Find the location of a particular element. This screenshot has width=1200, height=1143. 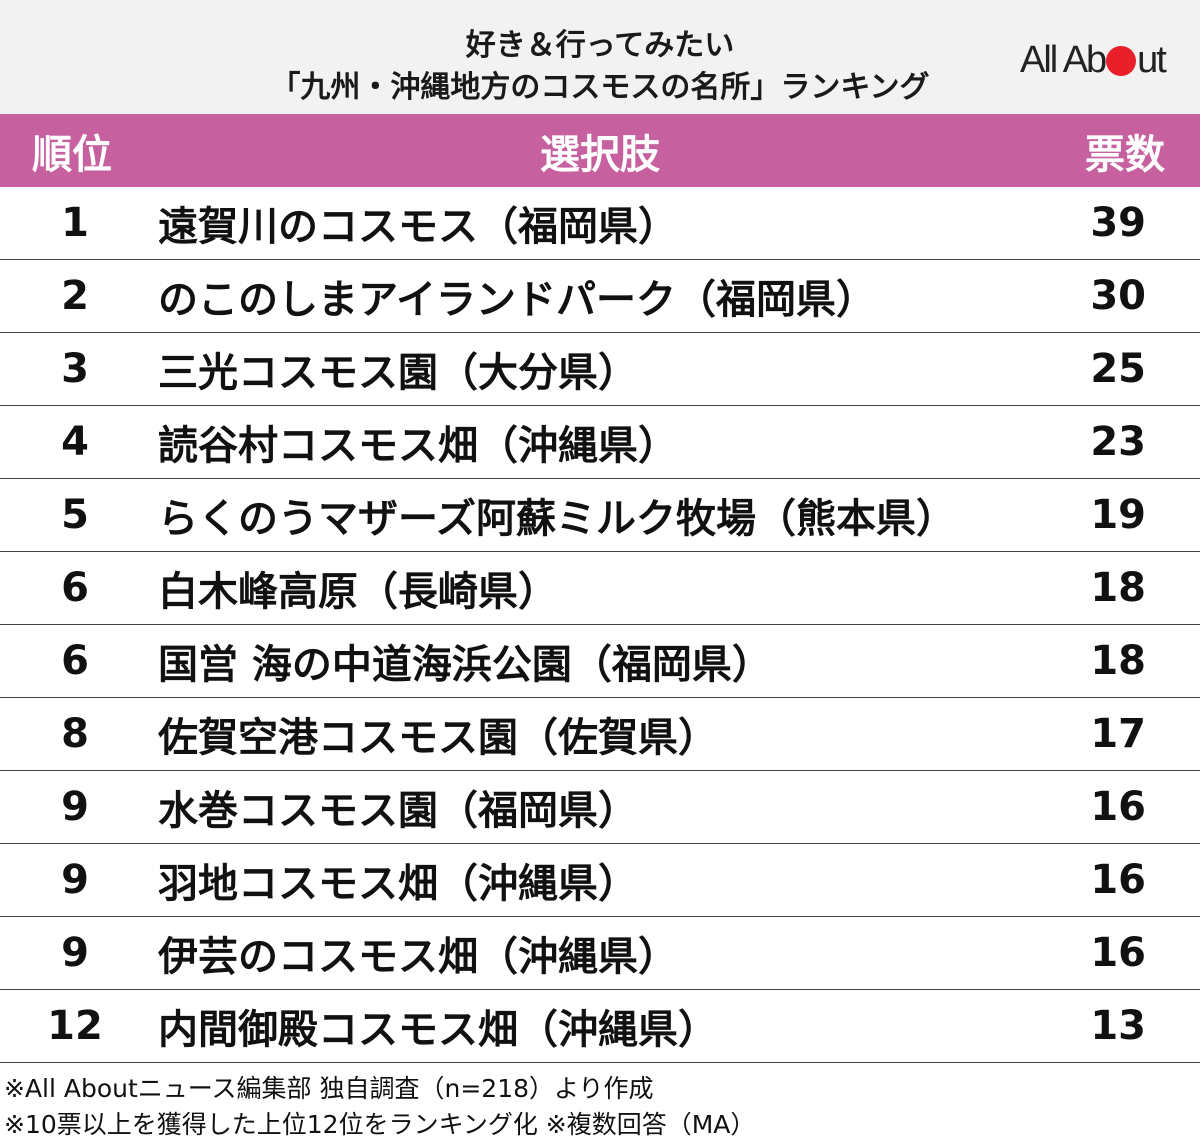

choice-cell: らくのうマザーズ阿蘇ミルク牧場（熊本県） is located at coordinates (600, 515).